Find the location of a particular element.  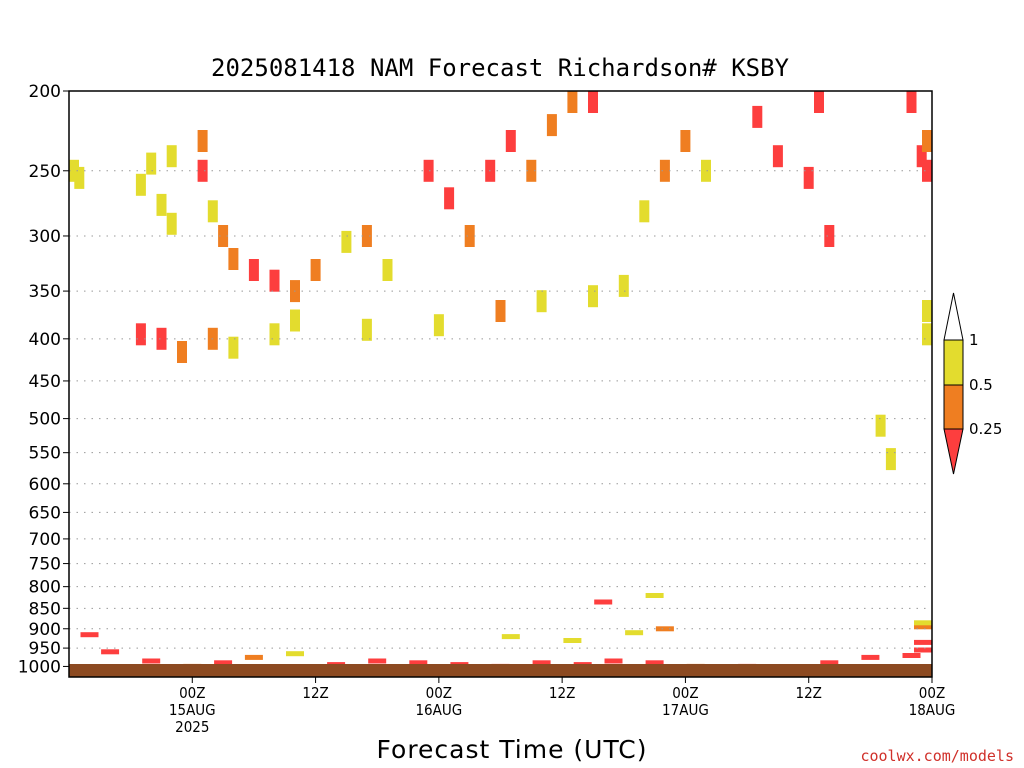

x-tick-label: 2025 is located at coordinates (192, 727).